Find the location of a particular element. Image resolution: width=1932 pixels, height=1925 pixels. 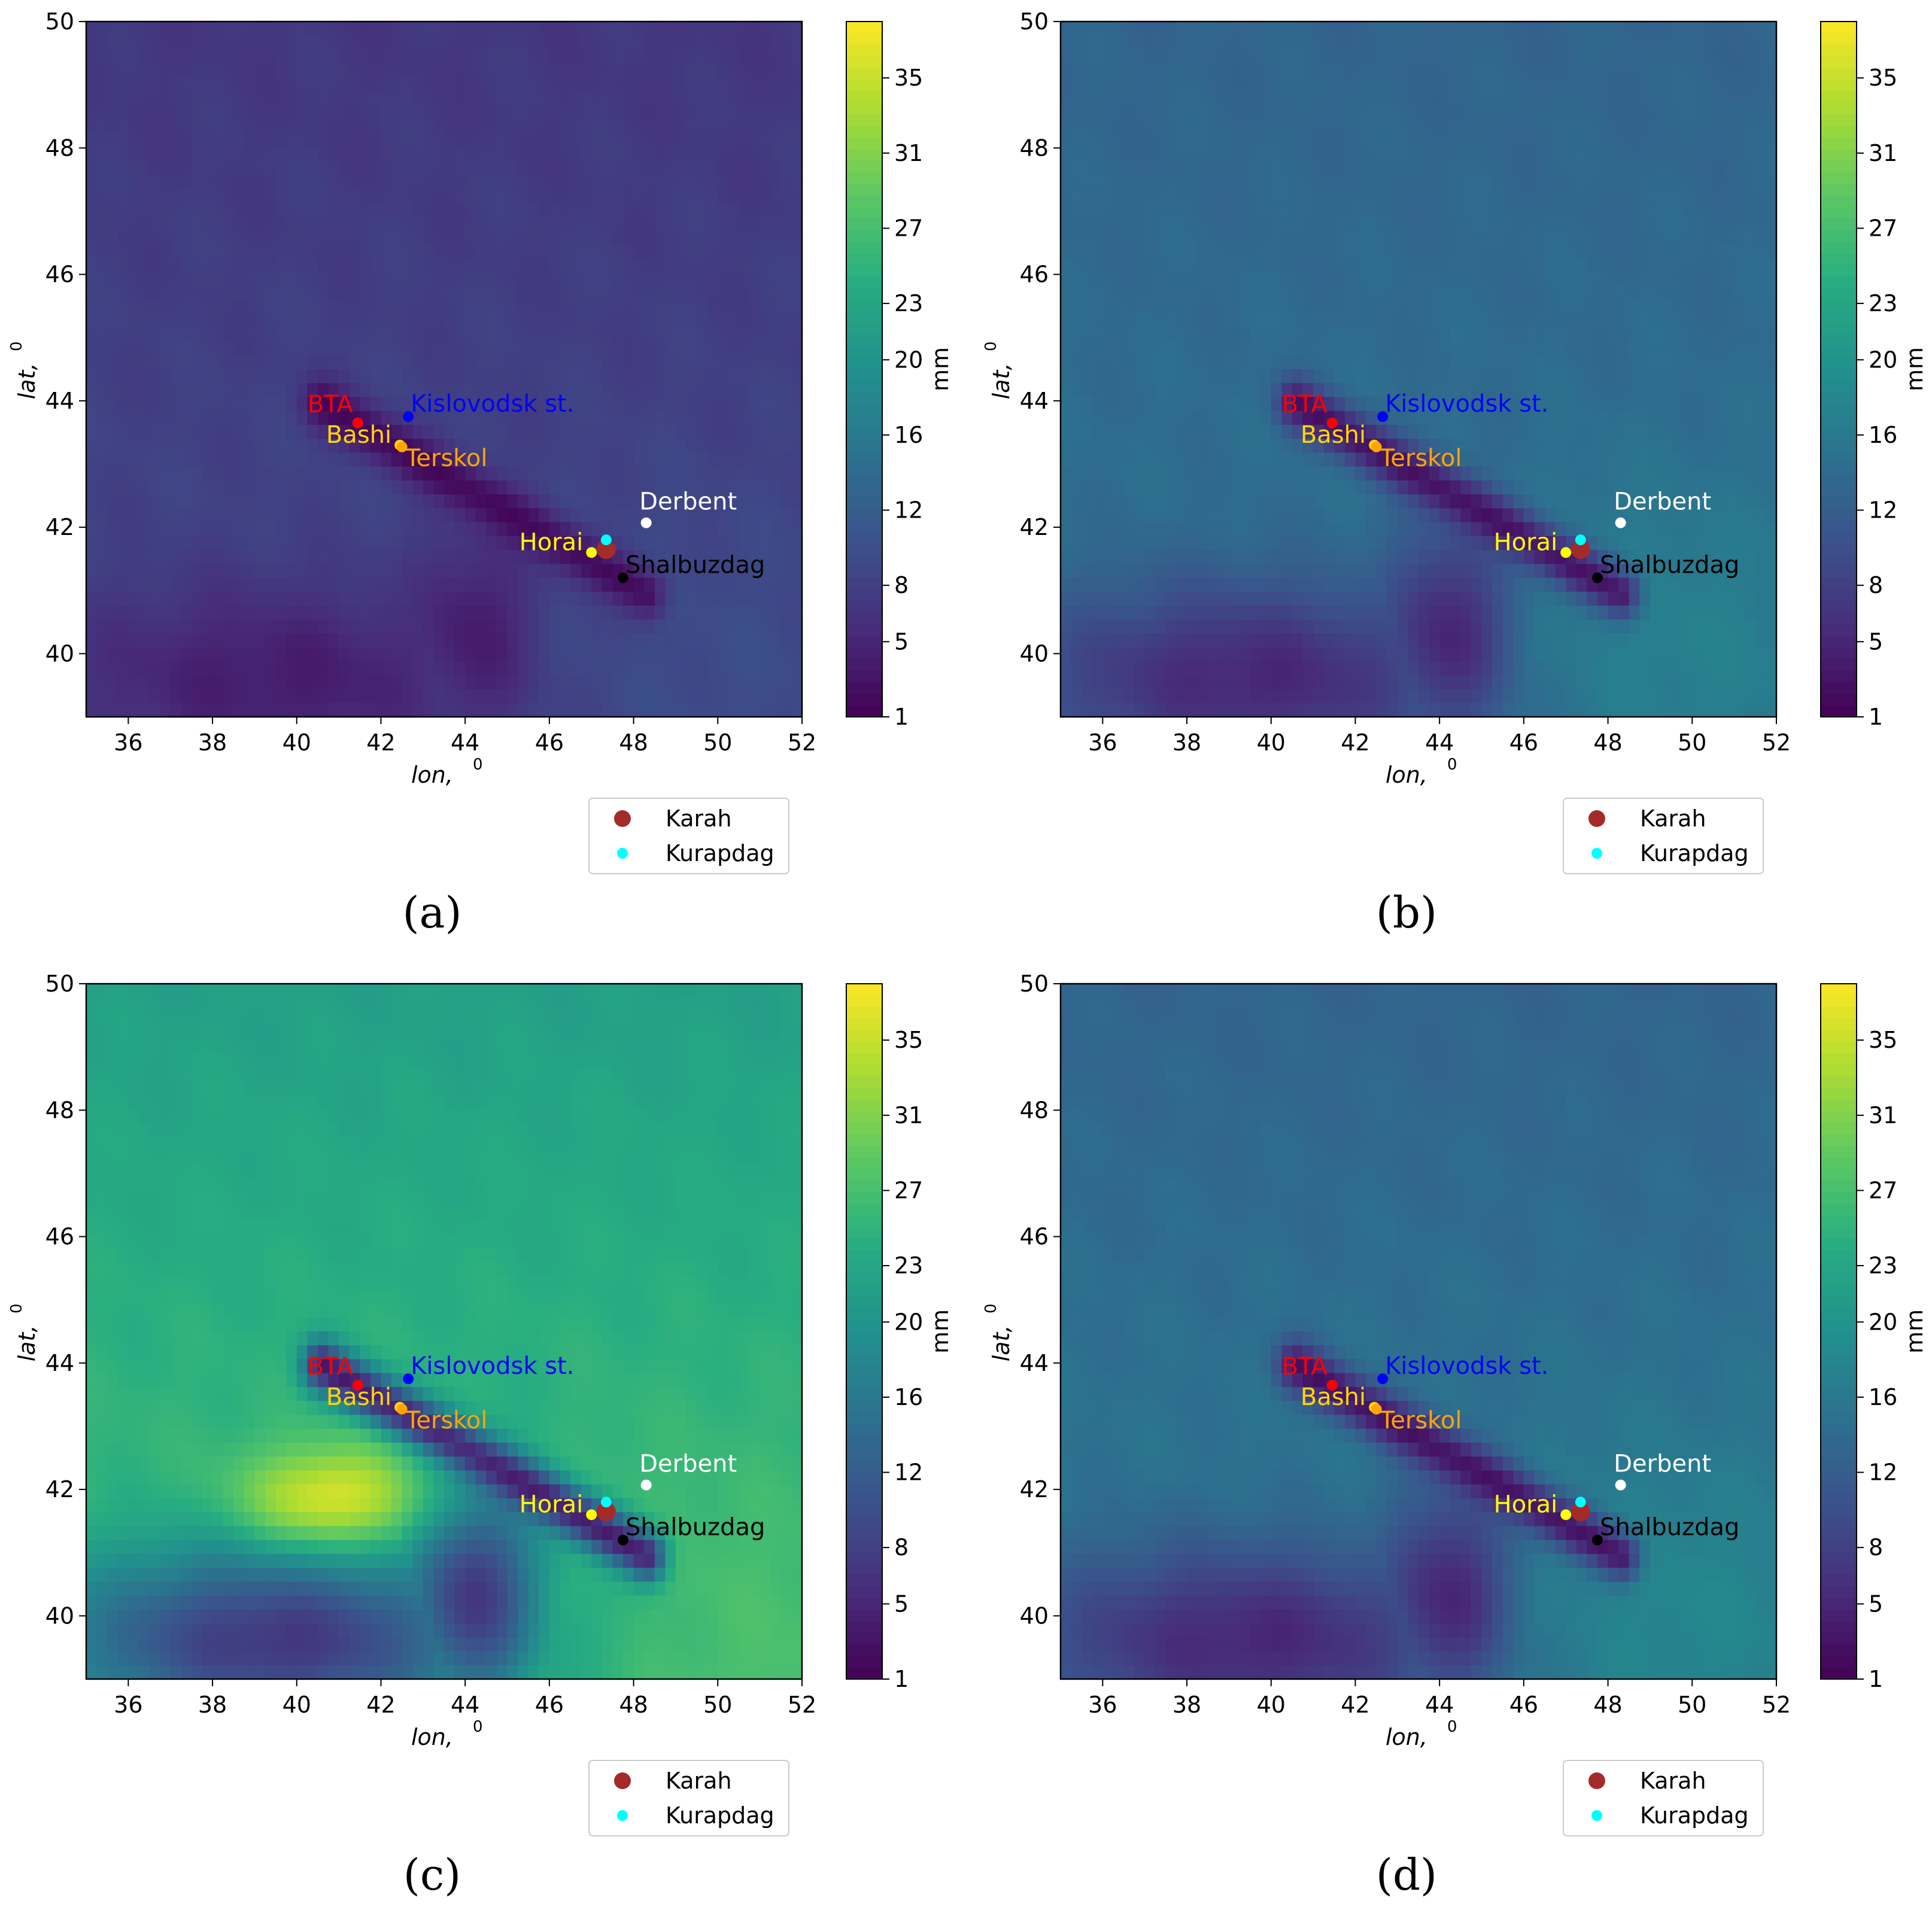

site-label: Horai is located at coordinates (552, 542).